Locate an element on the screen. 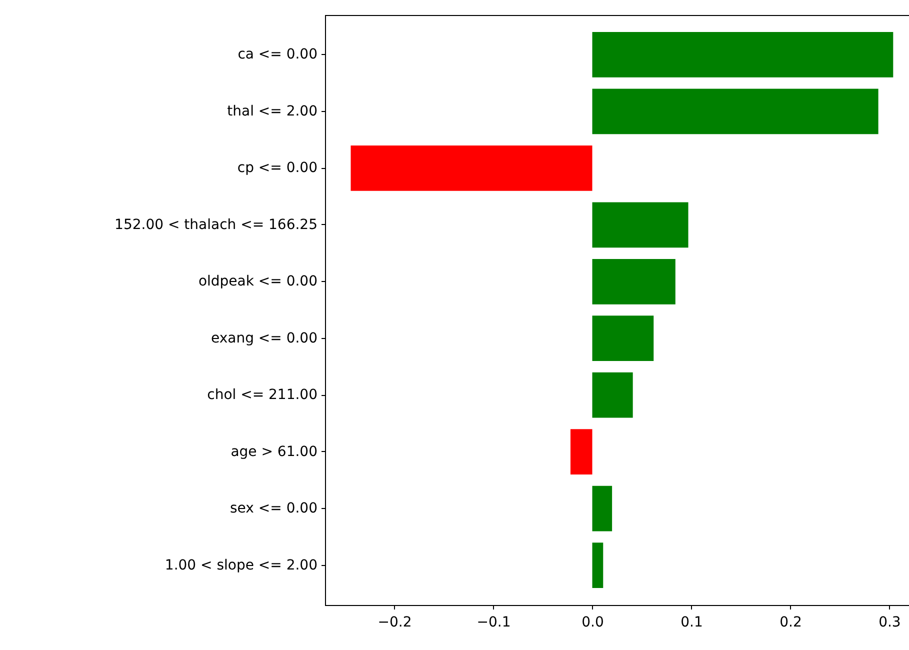 Image resolution: width=909 pixels, height=650 pixels. x-tick-label: −0.2 is located at coordinates (395, 622).